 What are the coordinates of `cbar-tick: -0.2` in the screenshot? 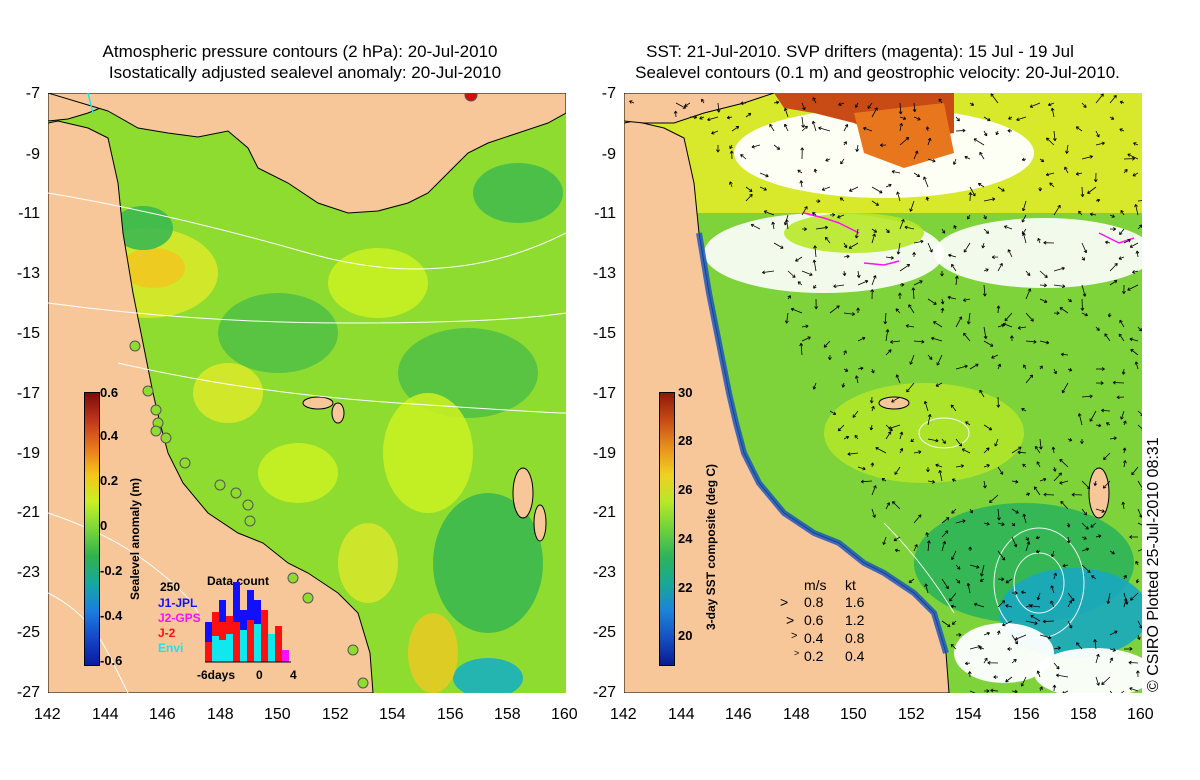 It's located at (111, 570).